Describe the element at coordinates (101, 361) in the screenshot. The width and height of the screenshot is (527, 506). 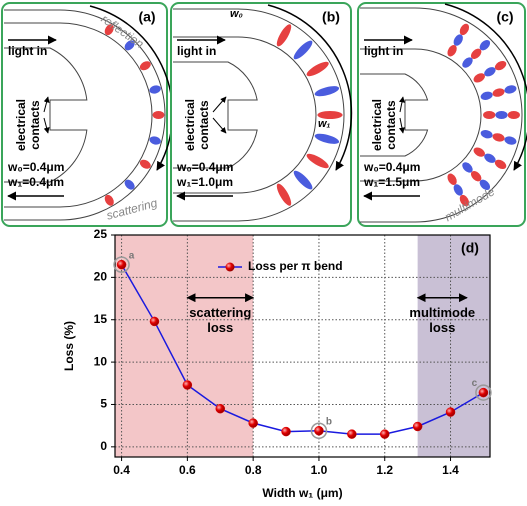
I see `y-tick-label: 10` at that location.